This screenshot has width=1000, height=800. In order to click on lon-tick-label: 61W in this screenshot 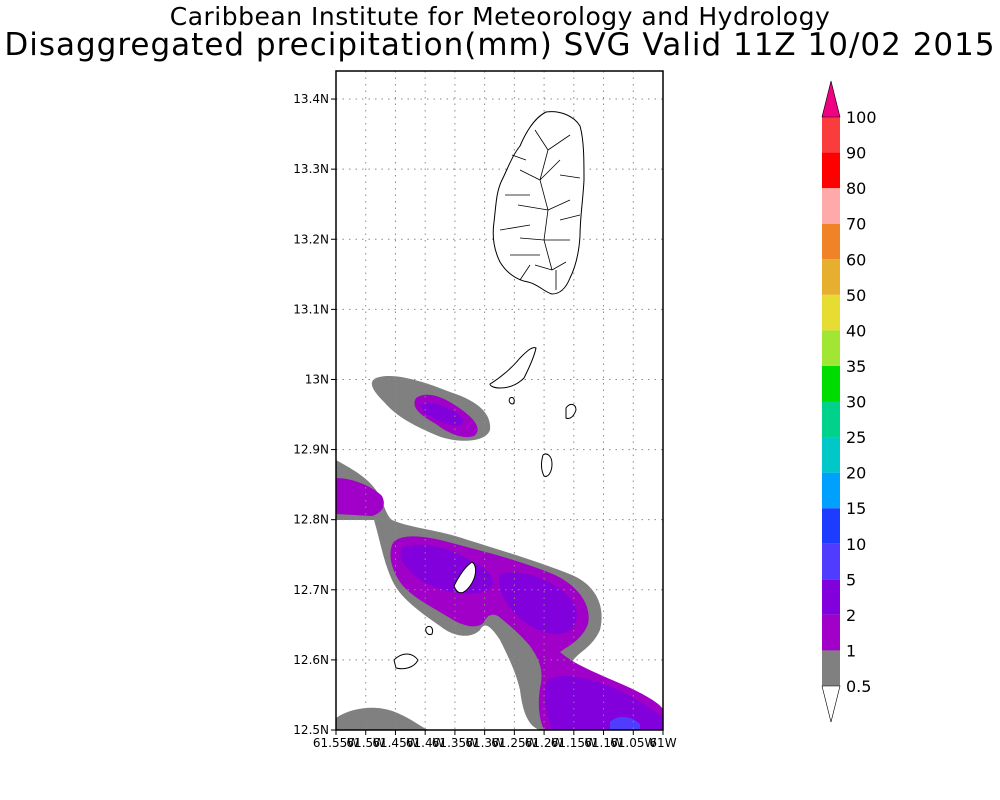, I will do `click(662, 743)`.